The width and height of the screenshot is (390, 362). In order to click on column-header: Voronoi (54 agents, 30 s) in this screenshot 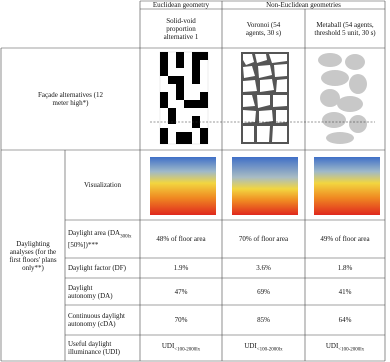, I will do `click(263, 28)`.